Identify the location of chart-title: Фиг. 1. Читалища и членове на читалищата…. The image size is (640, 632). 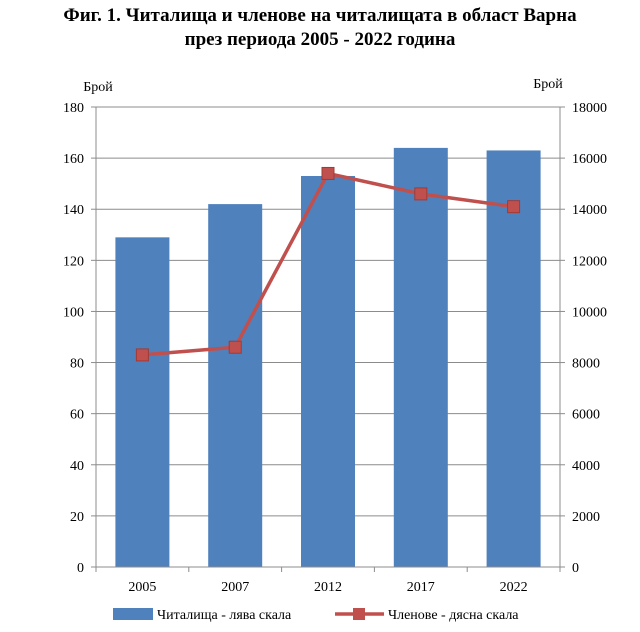
(320, 28).